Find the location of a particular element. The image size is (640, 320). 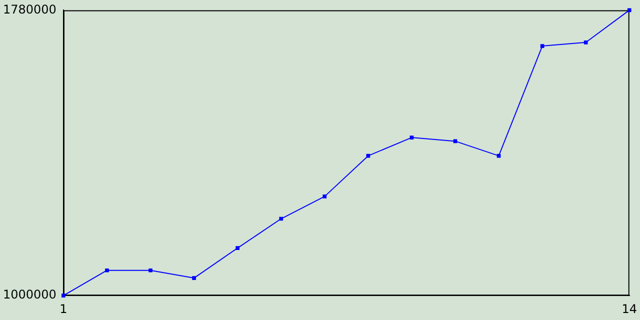

y-tick-label: 1780000 is located at coordinates (29, 9).